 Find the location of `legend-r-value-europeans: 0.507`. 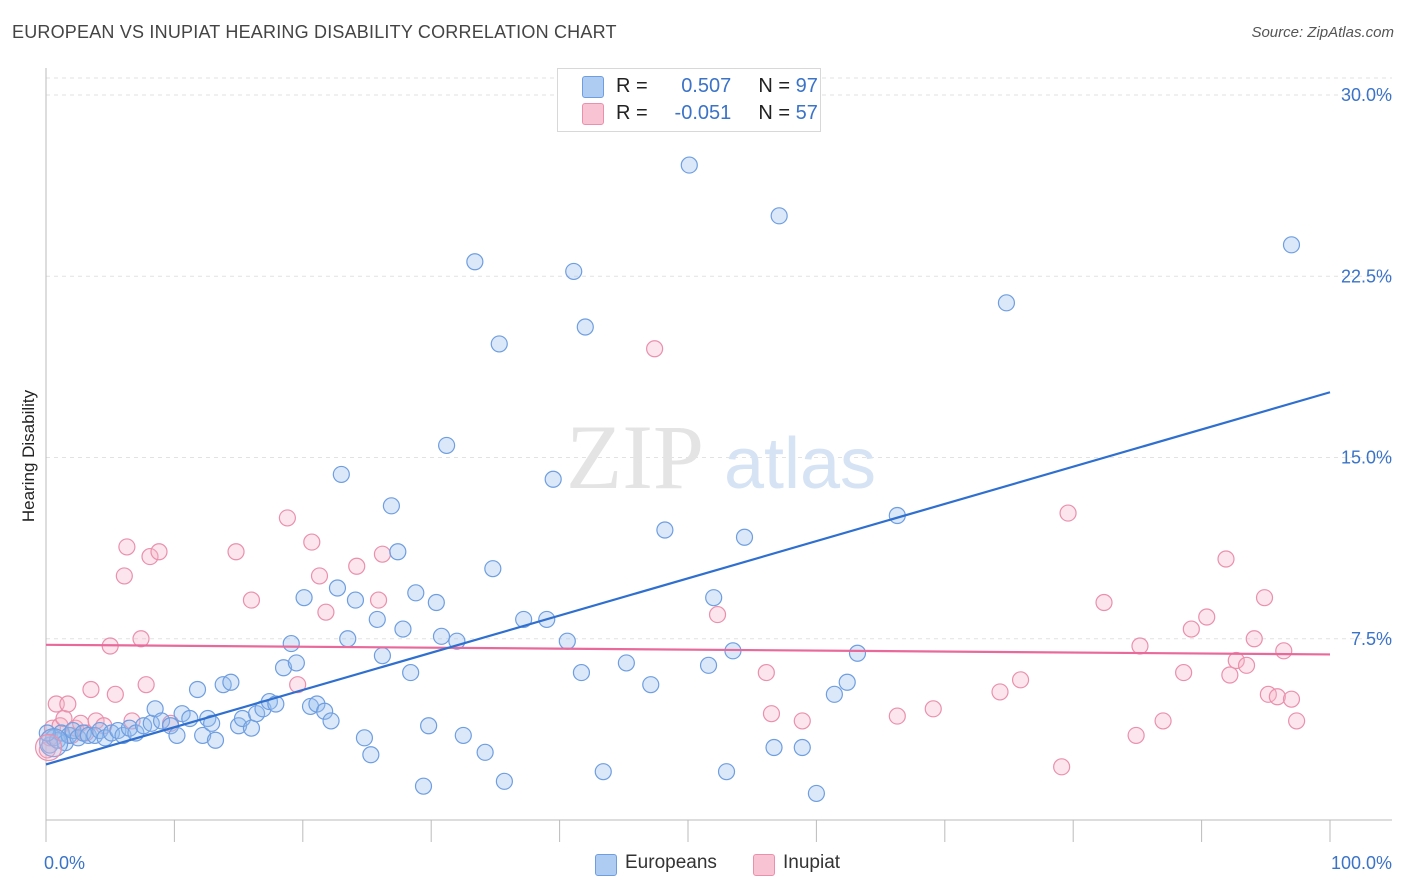

legend-r-value-europeans: 0.507 is located at coordinates (706, 86).